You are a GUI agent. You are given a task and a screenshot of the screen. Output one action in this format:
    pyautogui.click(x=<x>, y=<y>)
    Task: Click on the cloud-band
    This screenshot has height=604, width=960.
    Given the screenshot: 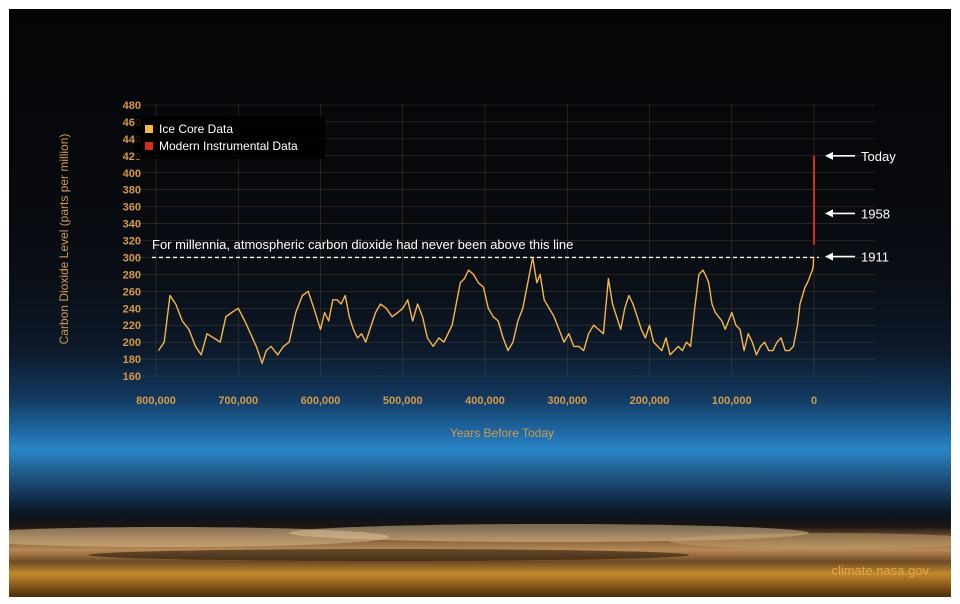 What is the action you would take?
    pyautogui.click(x=480, y=542)
    